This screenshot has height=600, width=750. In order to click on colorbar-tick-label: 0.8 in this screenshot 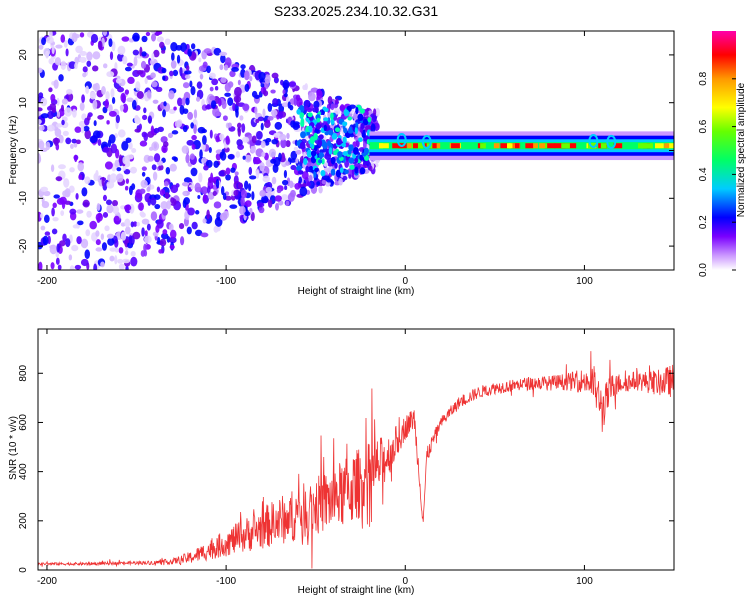, I will do `click(703, 78)`.